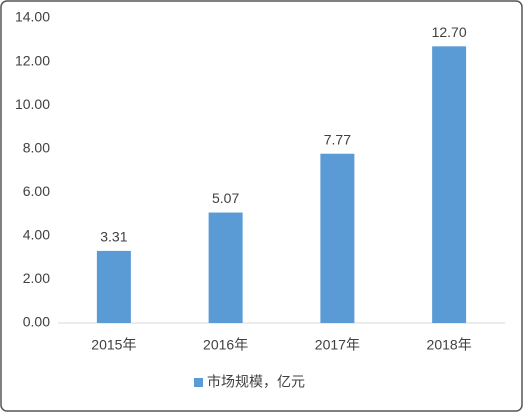 The image size is (523, 412). What do you see at coordinates (36, 278) in the screenshot?
I see `y-tick-label: 2.00` at bounding box center [36, 278].